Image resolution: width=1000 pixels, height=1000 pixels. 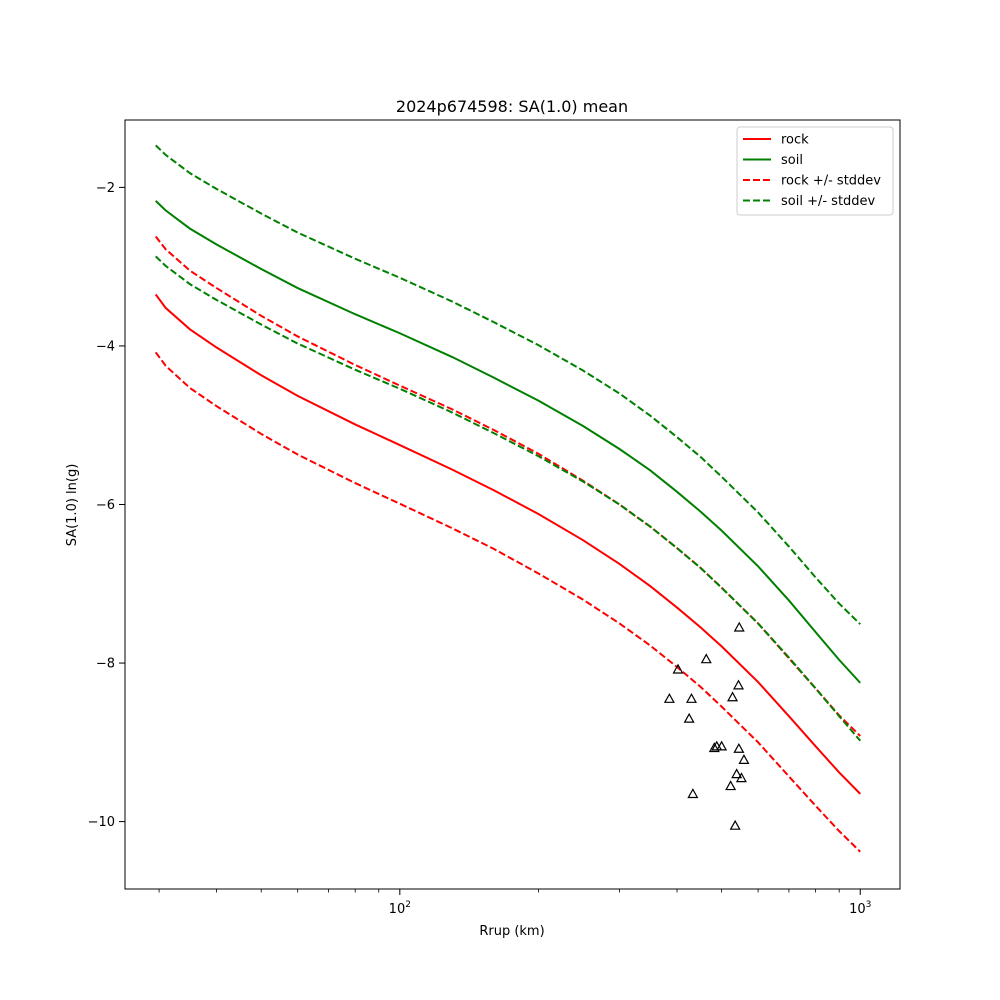 I want to click on observation-points, so click(x=706, y=725).